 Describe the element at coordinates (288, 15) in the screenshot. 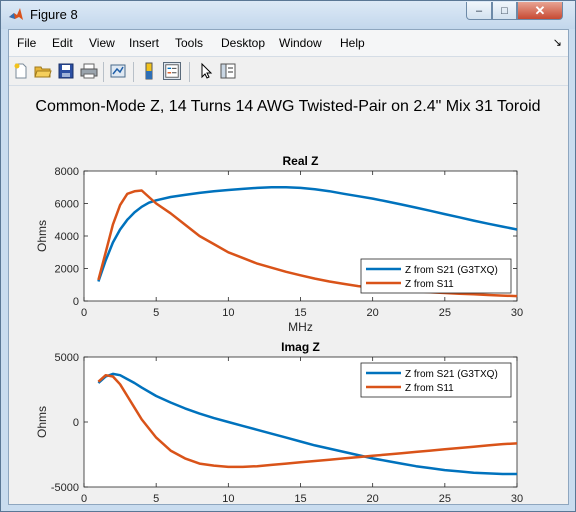

I see `title-bar: Figure 8 – □ ✕` at that location.